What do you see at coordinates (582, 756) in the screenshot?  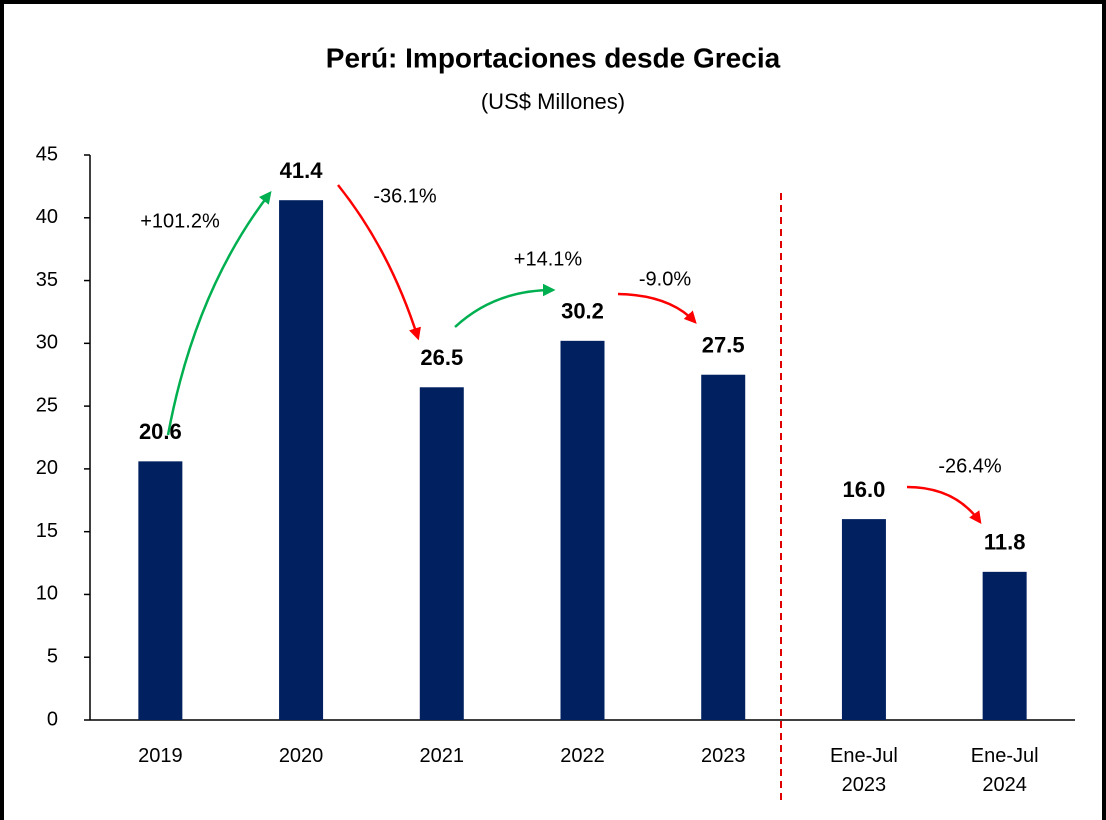 I see `x-tick-label: 2022` at bounding box center [582, 756].